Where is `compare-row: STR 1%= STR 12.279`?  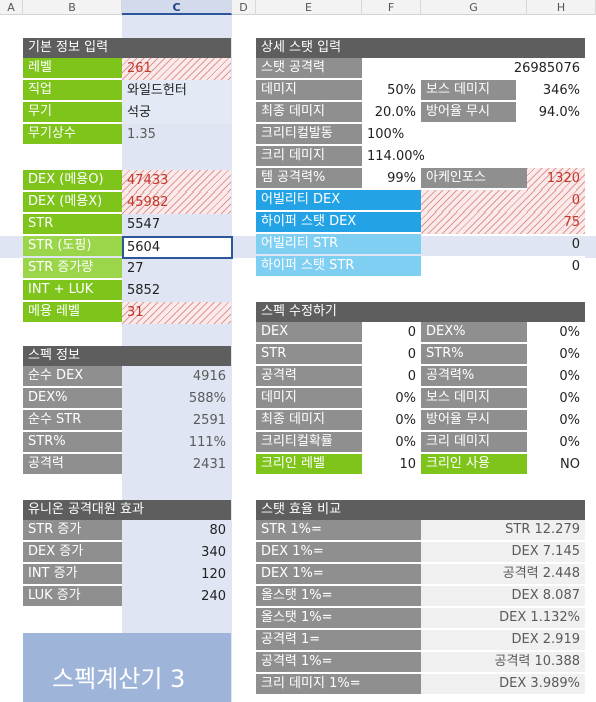
compare-row: STR 1%= STR 12.279 is located at coordinates (420, 531).